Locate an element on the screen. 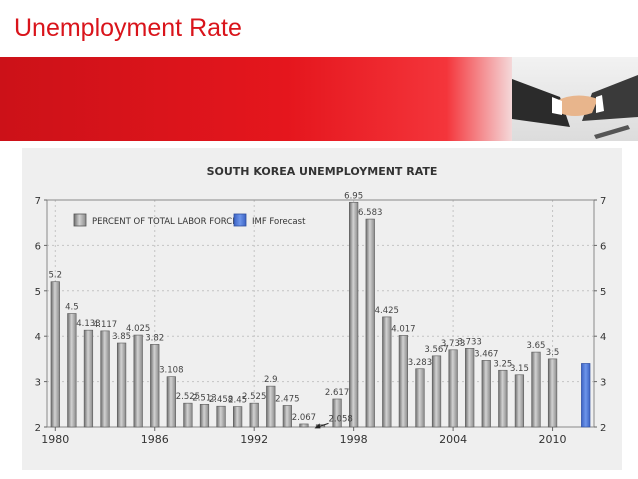 The width and height of the screenshot is (638, 479). data-label: 2.617 is located at coordinates (337, 393).